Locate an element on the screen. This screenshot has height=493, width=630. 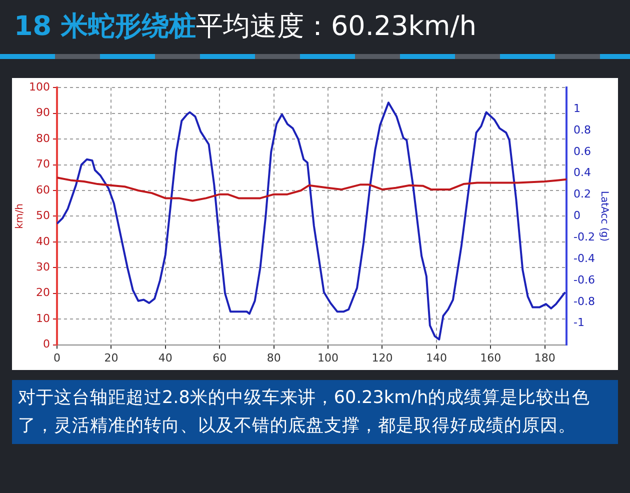
y2-axis-title: LatAcc (g) is located at coordinates (604, 216).